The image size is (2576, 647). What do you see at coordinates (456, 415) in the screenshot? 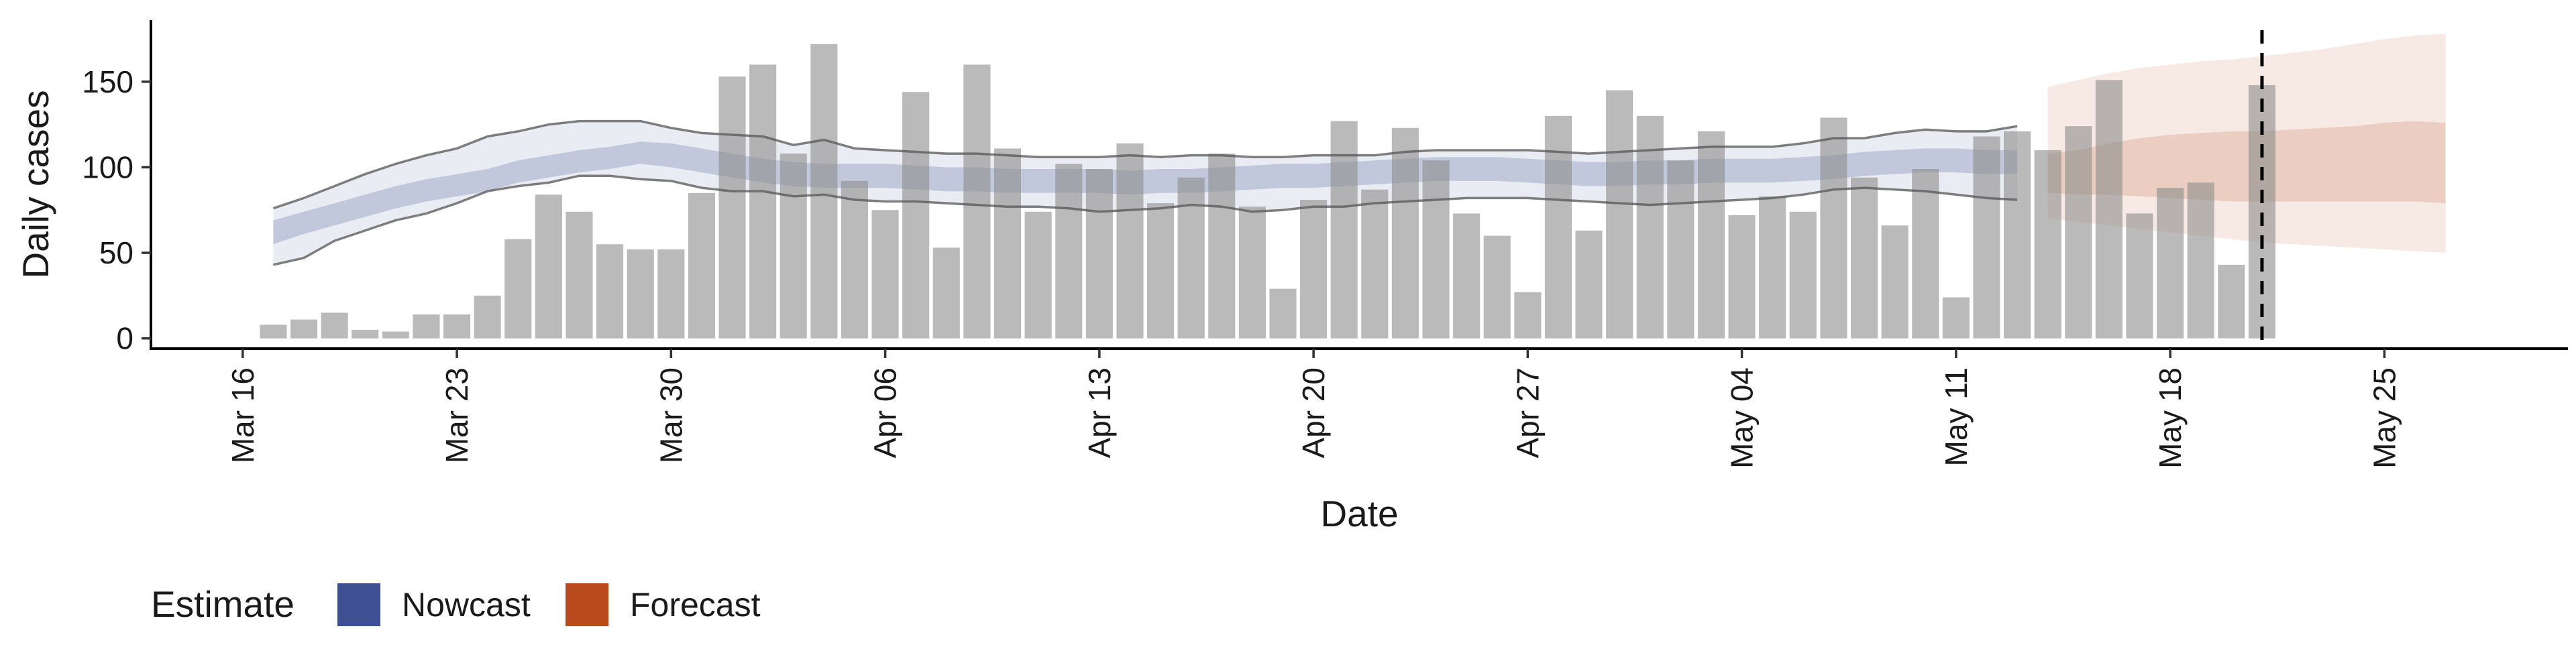
I see `x-tick-label: Mar 23` at bounding box center [456, 415].